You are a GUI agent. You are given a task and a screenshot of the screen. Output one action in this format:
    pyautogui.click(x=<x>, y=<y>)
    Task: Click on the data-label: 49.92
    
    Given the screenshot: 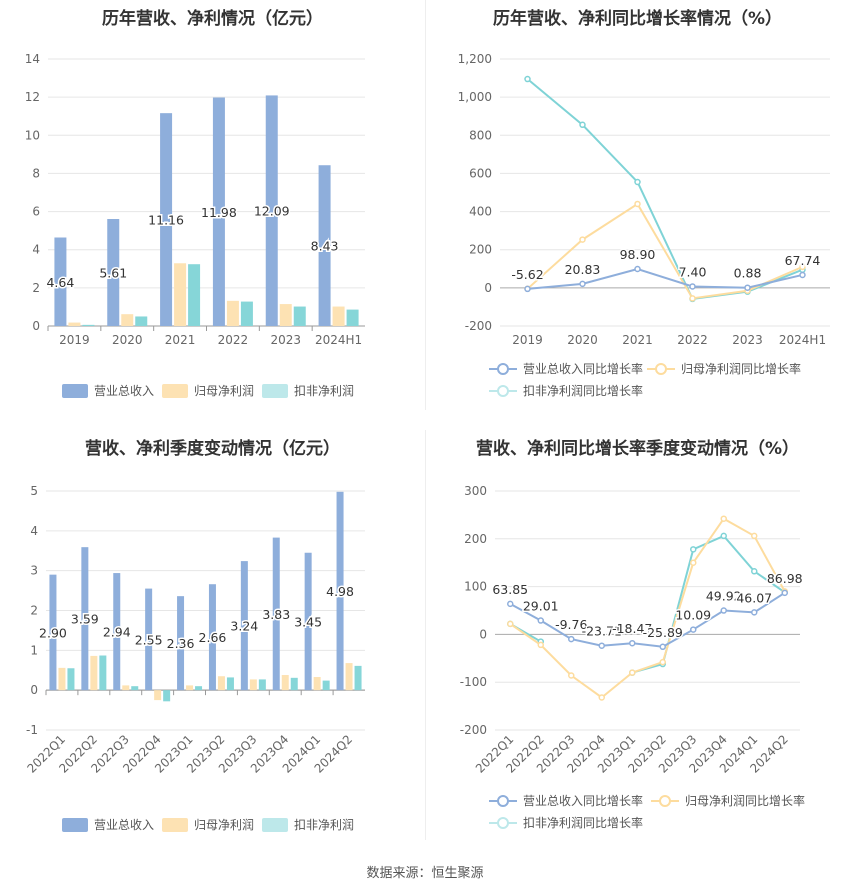 What is the action you would take?
    pyautogui.click(x=724, y=596)
    